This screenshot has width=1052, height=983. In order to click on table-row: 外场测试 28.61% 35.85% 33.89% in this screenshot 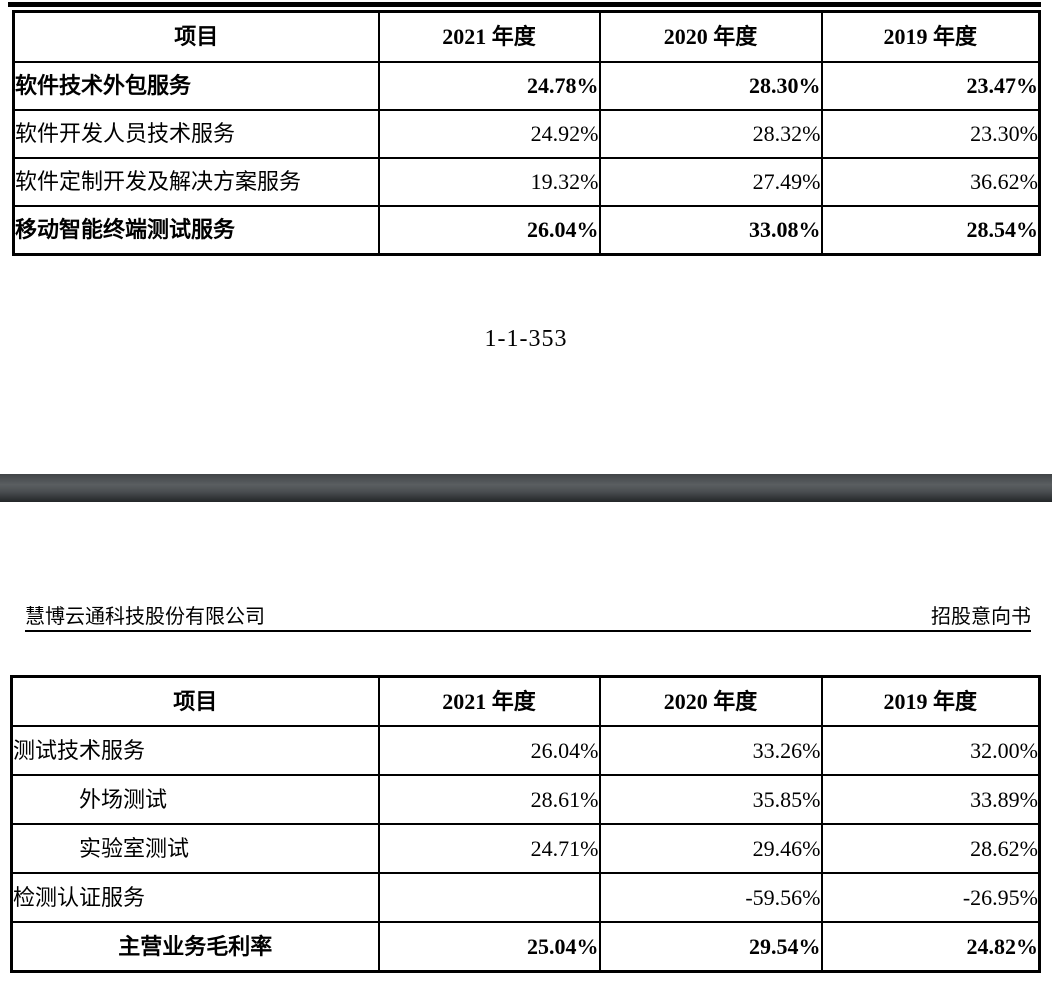, I will do `click(525, 799)`.